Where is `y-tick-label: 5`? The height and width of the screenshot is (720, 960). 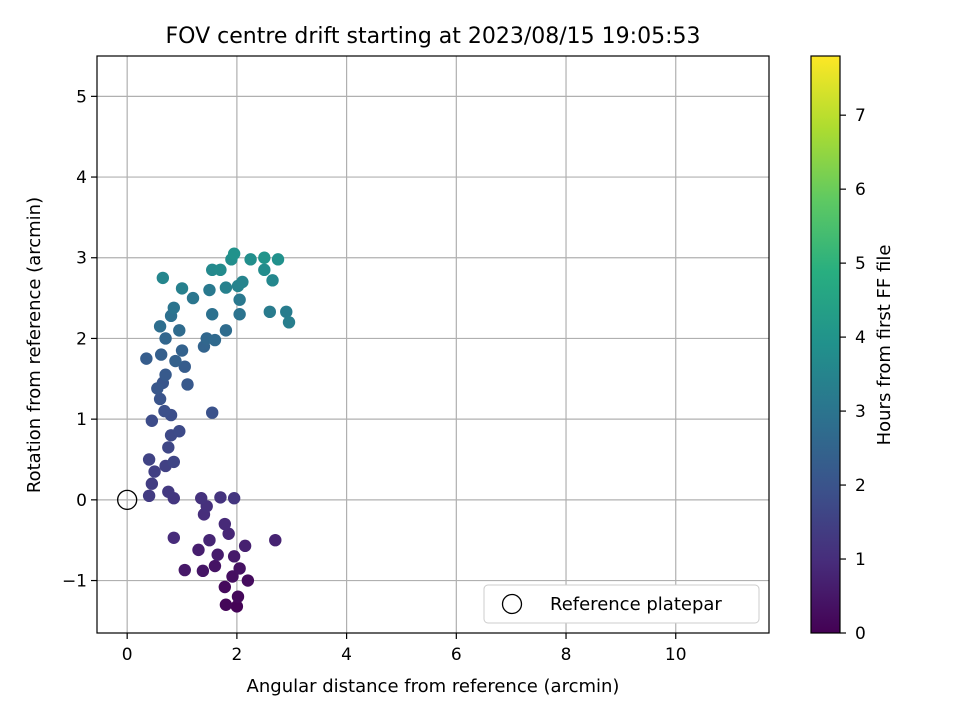
y-tick-label: 5 is located at coordinates (81, 97).